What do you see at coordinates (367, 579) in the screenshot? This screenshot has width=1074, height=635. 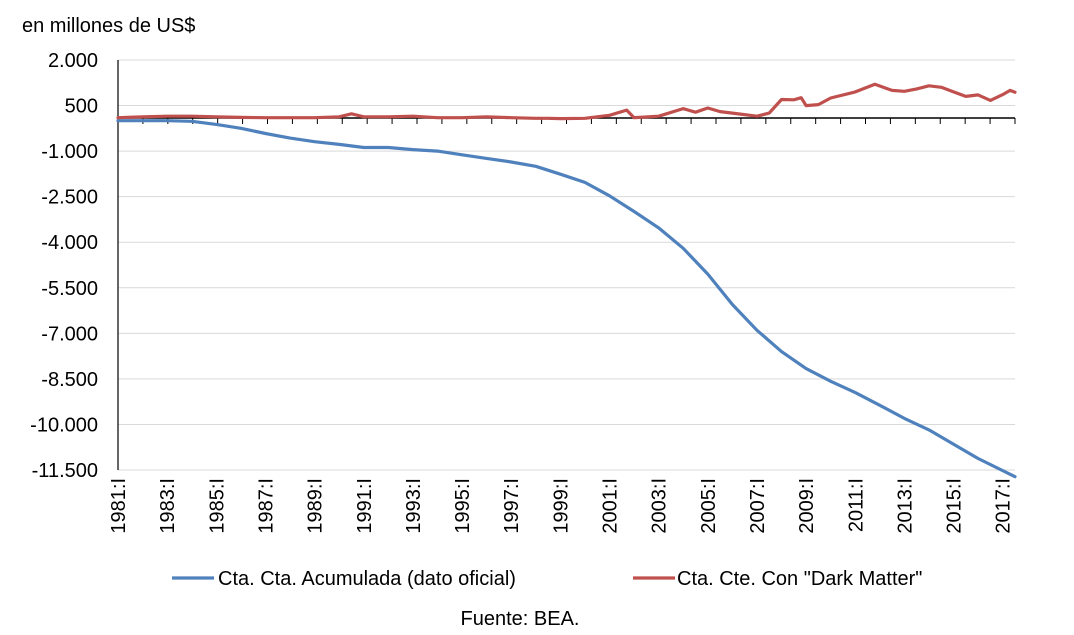 I see `legend-label: Cta. Cta. Acumulada (dato oficial)` at bounding box center [367, 579].